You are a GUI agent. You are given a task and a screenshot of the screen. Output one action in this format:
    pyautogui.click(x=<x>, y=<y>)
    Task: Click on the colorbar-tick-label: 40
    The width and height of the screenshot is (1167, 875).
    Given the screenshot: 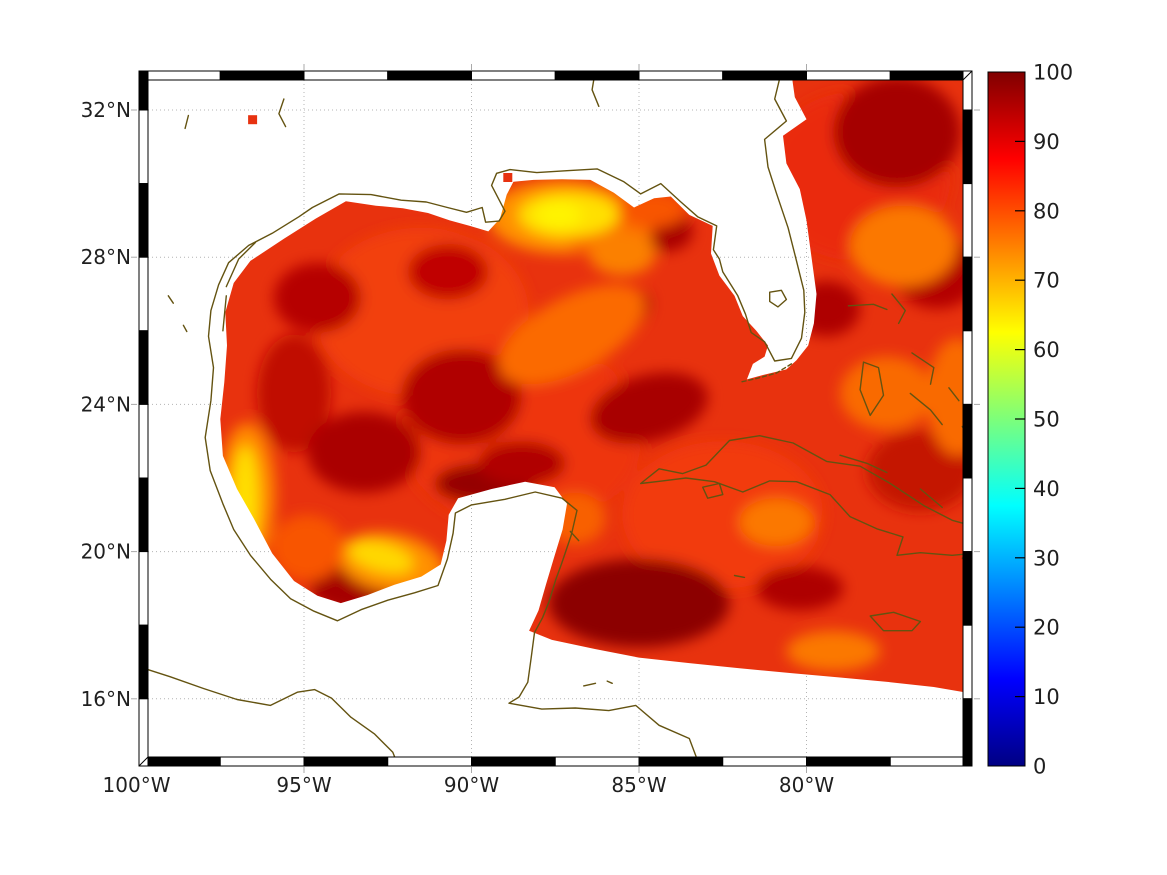 What is the action you would take?
    pyautogui.click(x=1046, y=489)
    